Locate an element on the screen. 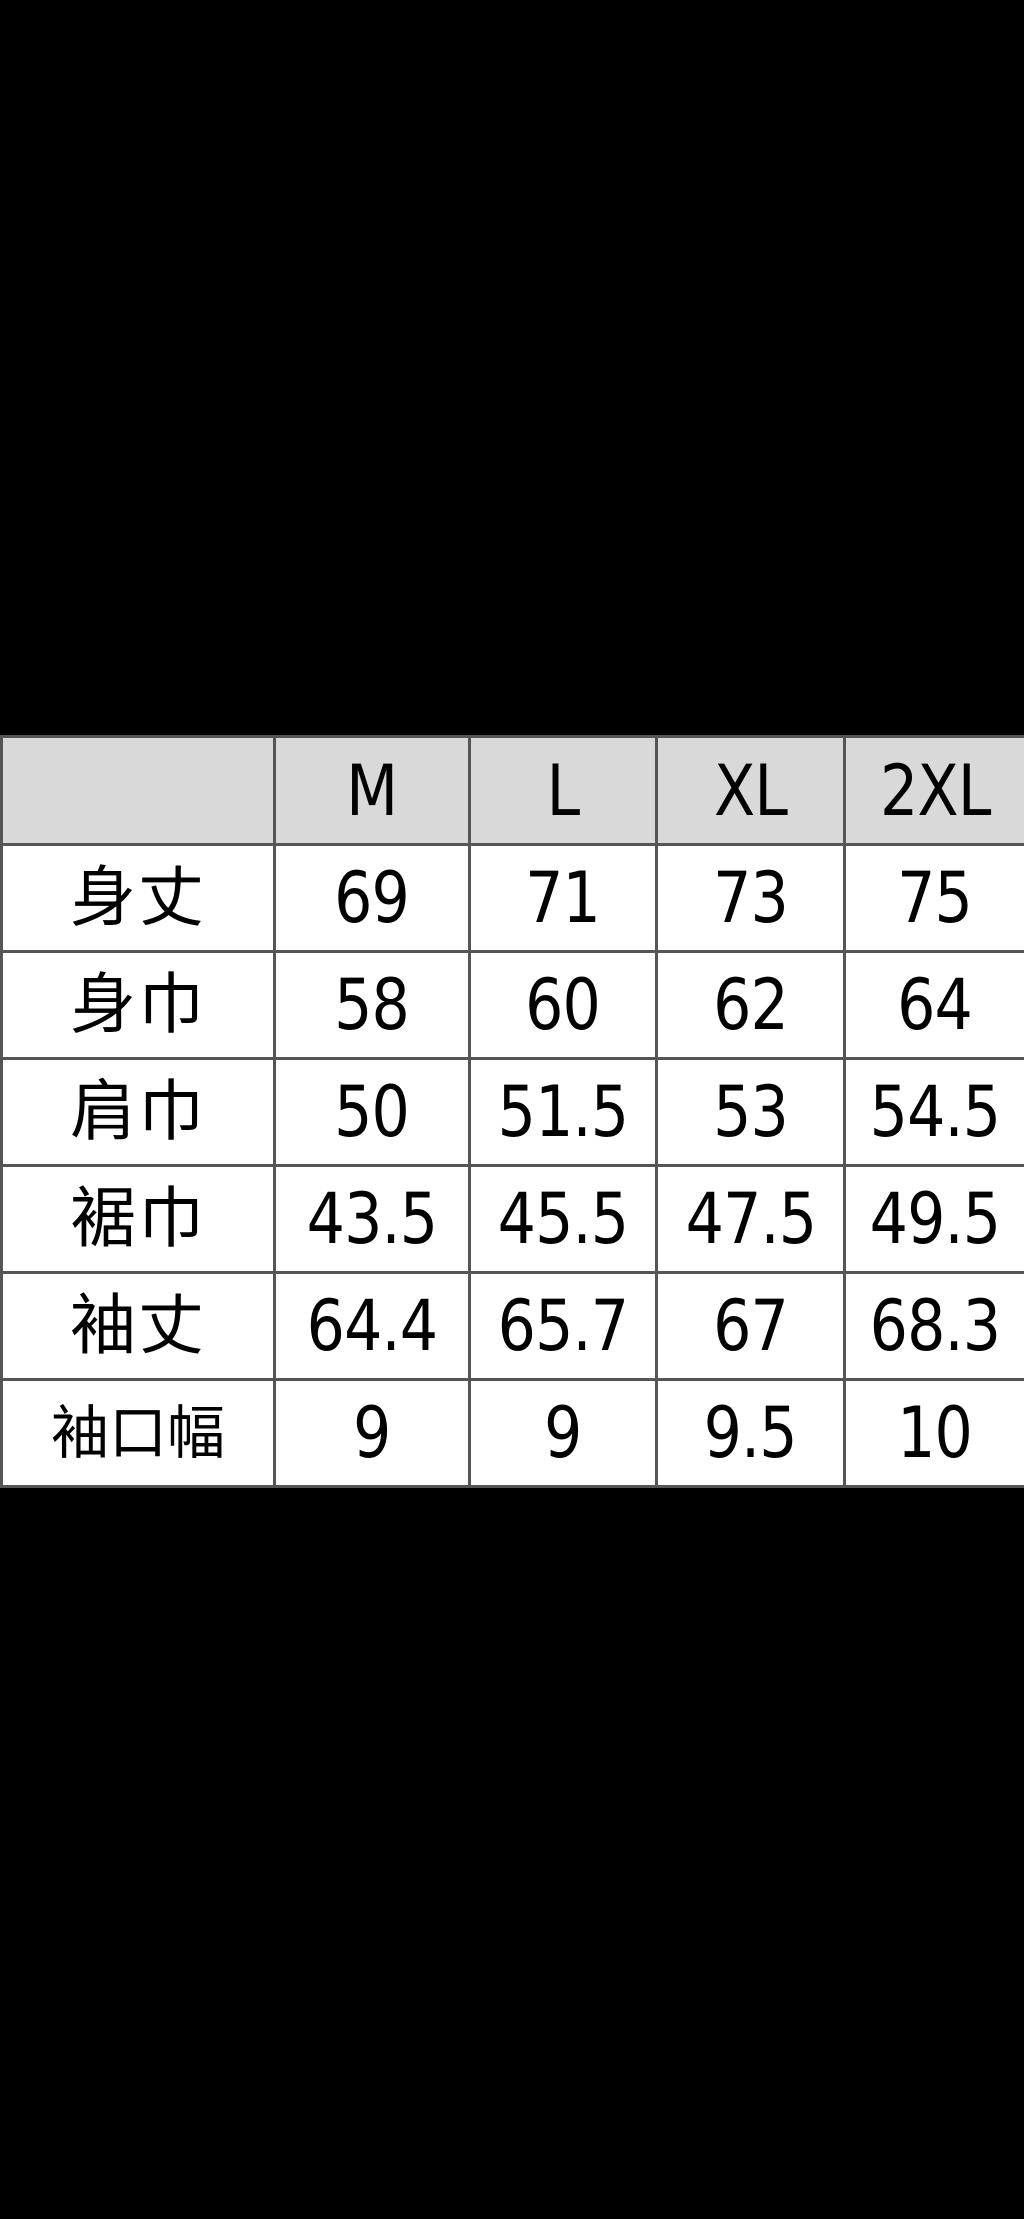 The height and width of the screenshot is (2219, 1024). value-text: 58 is located at coordinates (372, 1005).